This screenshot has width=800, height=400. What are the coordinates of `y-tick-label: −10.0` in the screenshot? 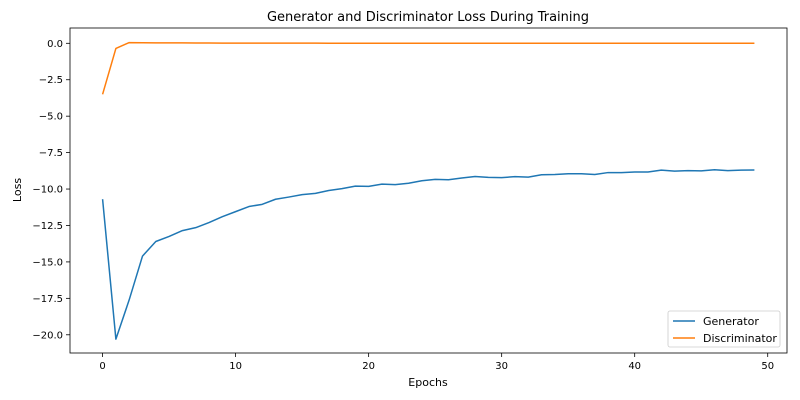 It's located at (47, 190).